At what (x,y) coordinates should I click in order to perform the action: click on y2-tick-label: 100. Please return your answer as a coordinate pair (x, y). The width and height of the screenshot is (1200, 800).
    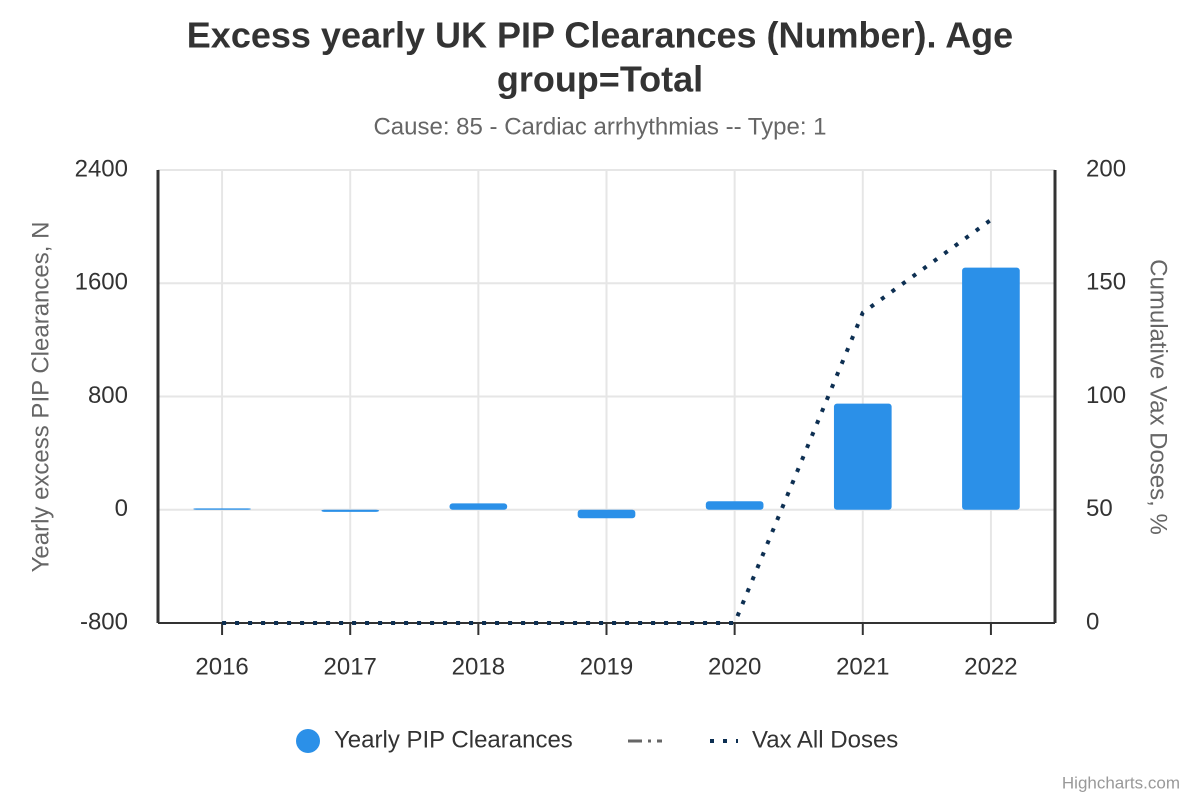
    Looking at the image, I should click on (1106, 395).